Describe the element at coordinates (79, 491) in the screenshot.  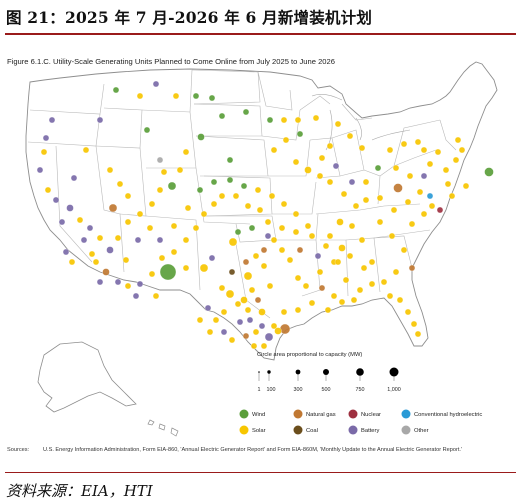
I see `source-credit: 资料来源：EIA，HTI` at that location.